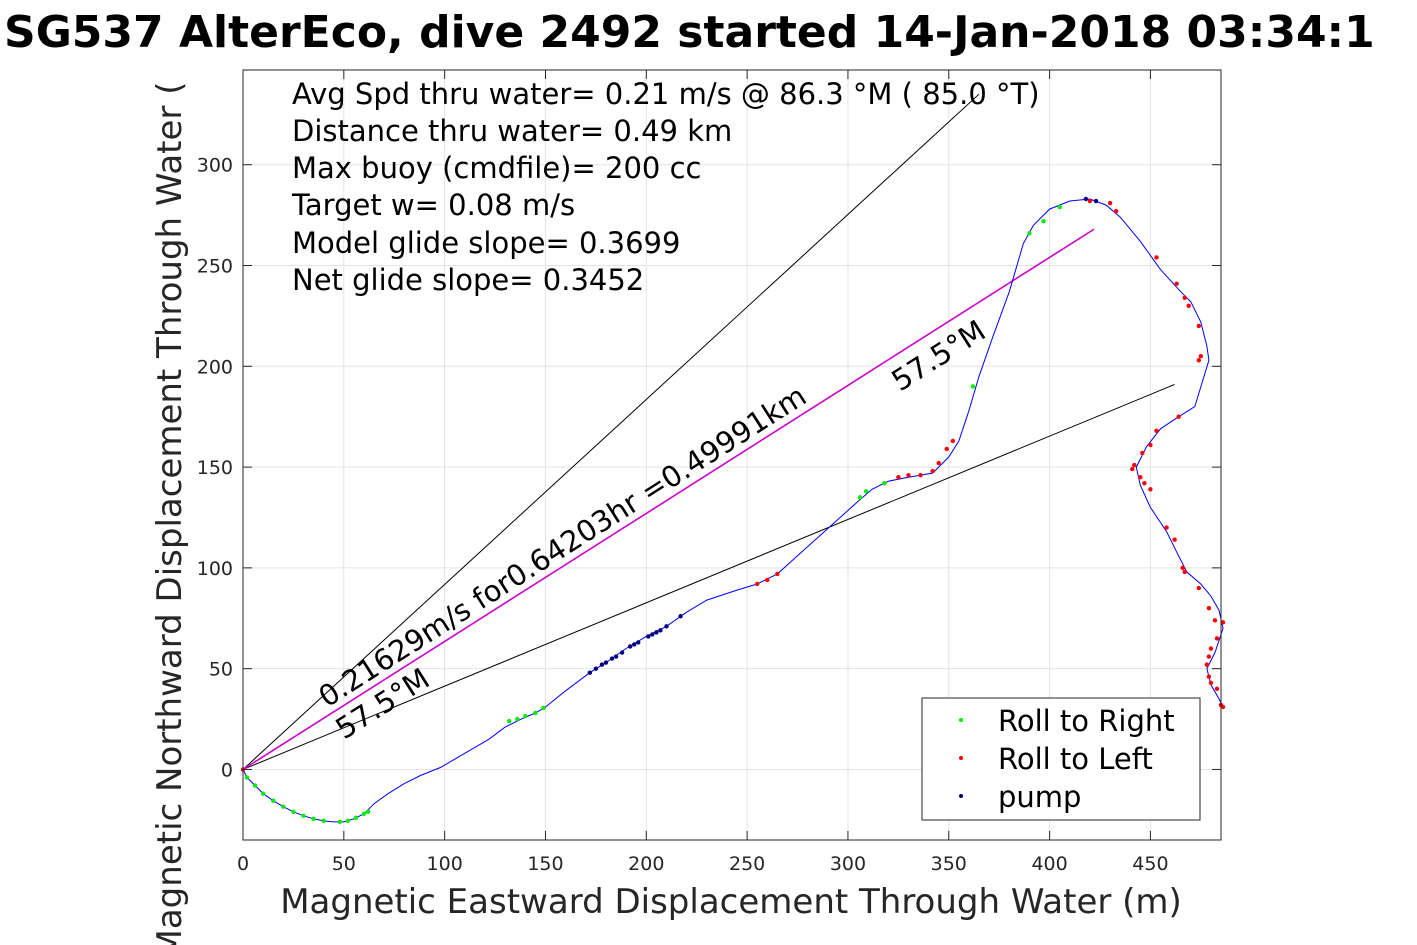  What do you see at coordinates (545, 864) in the screenshot?
I see `x-tick-label: 150` at bounding box center [545, 864].